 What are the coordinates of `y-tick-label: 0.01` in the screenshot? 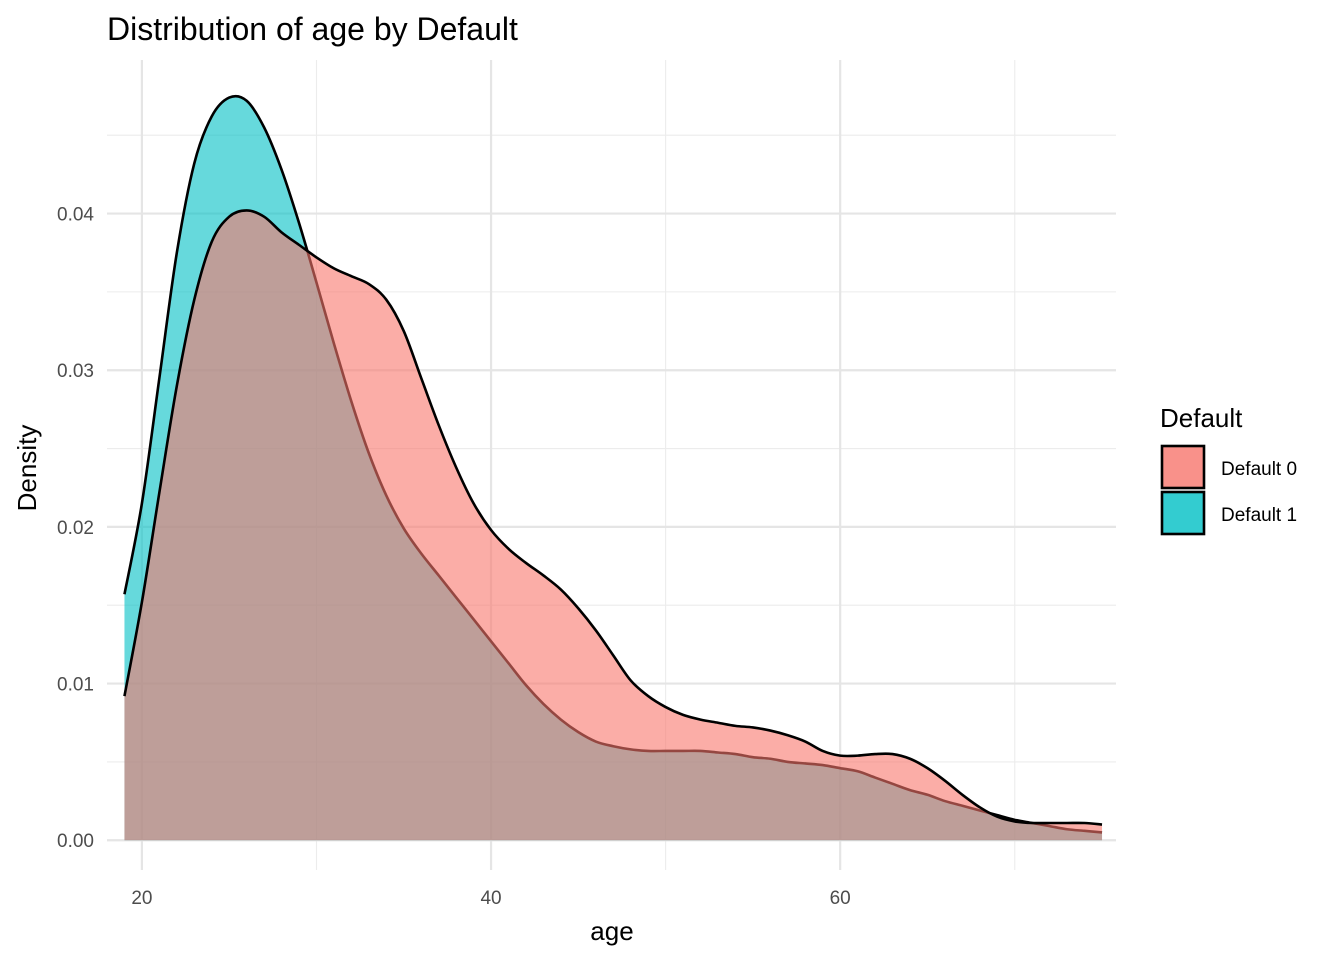 It's located at (75, 685).